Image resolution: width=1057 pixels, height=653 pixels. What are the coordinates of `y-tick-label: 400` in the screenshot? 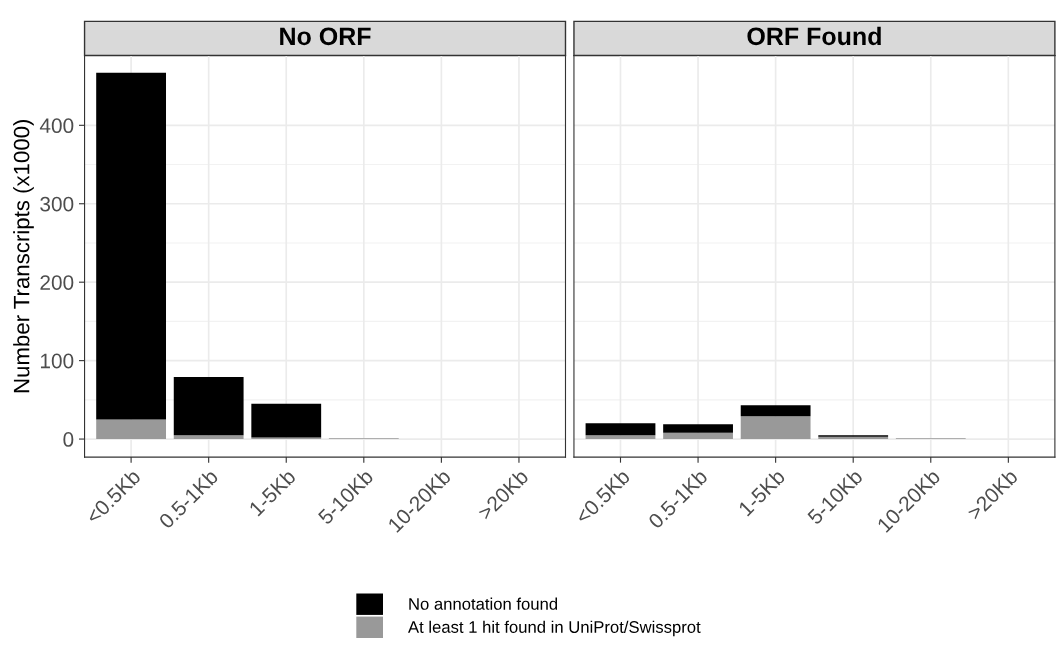 It's located at (56, 126).